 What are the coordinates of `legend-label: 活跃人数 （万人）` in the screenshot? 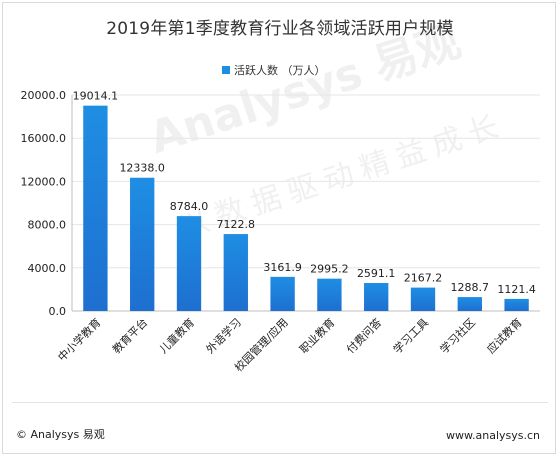 It's located at (280, 70).